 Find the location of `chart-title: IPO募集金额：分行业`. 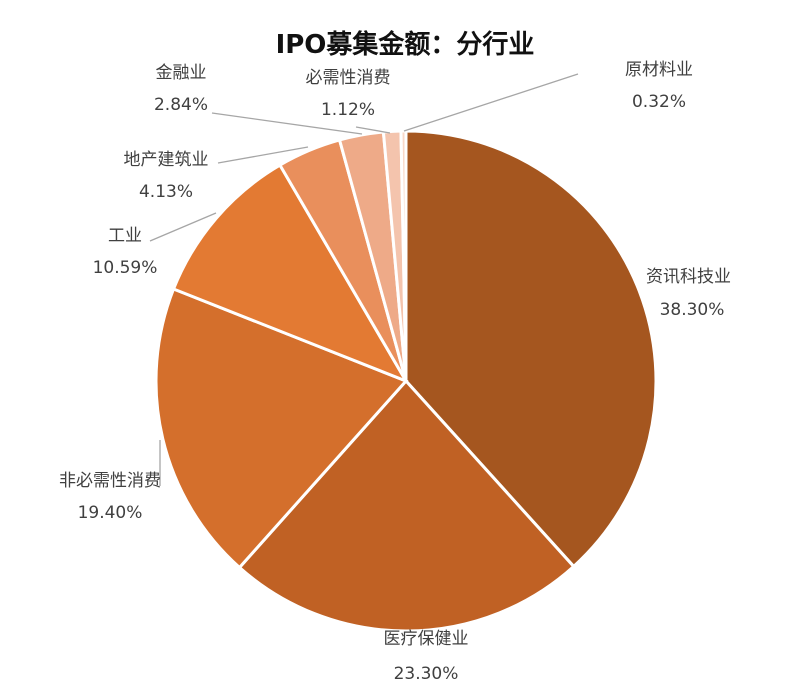

chart-title: IPO募集金额：分行业 is located at coordinates (405, 44).